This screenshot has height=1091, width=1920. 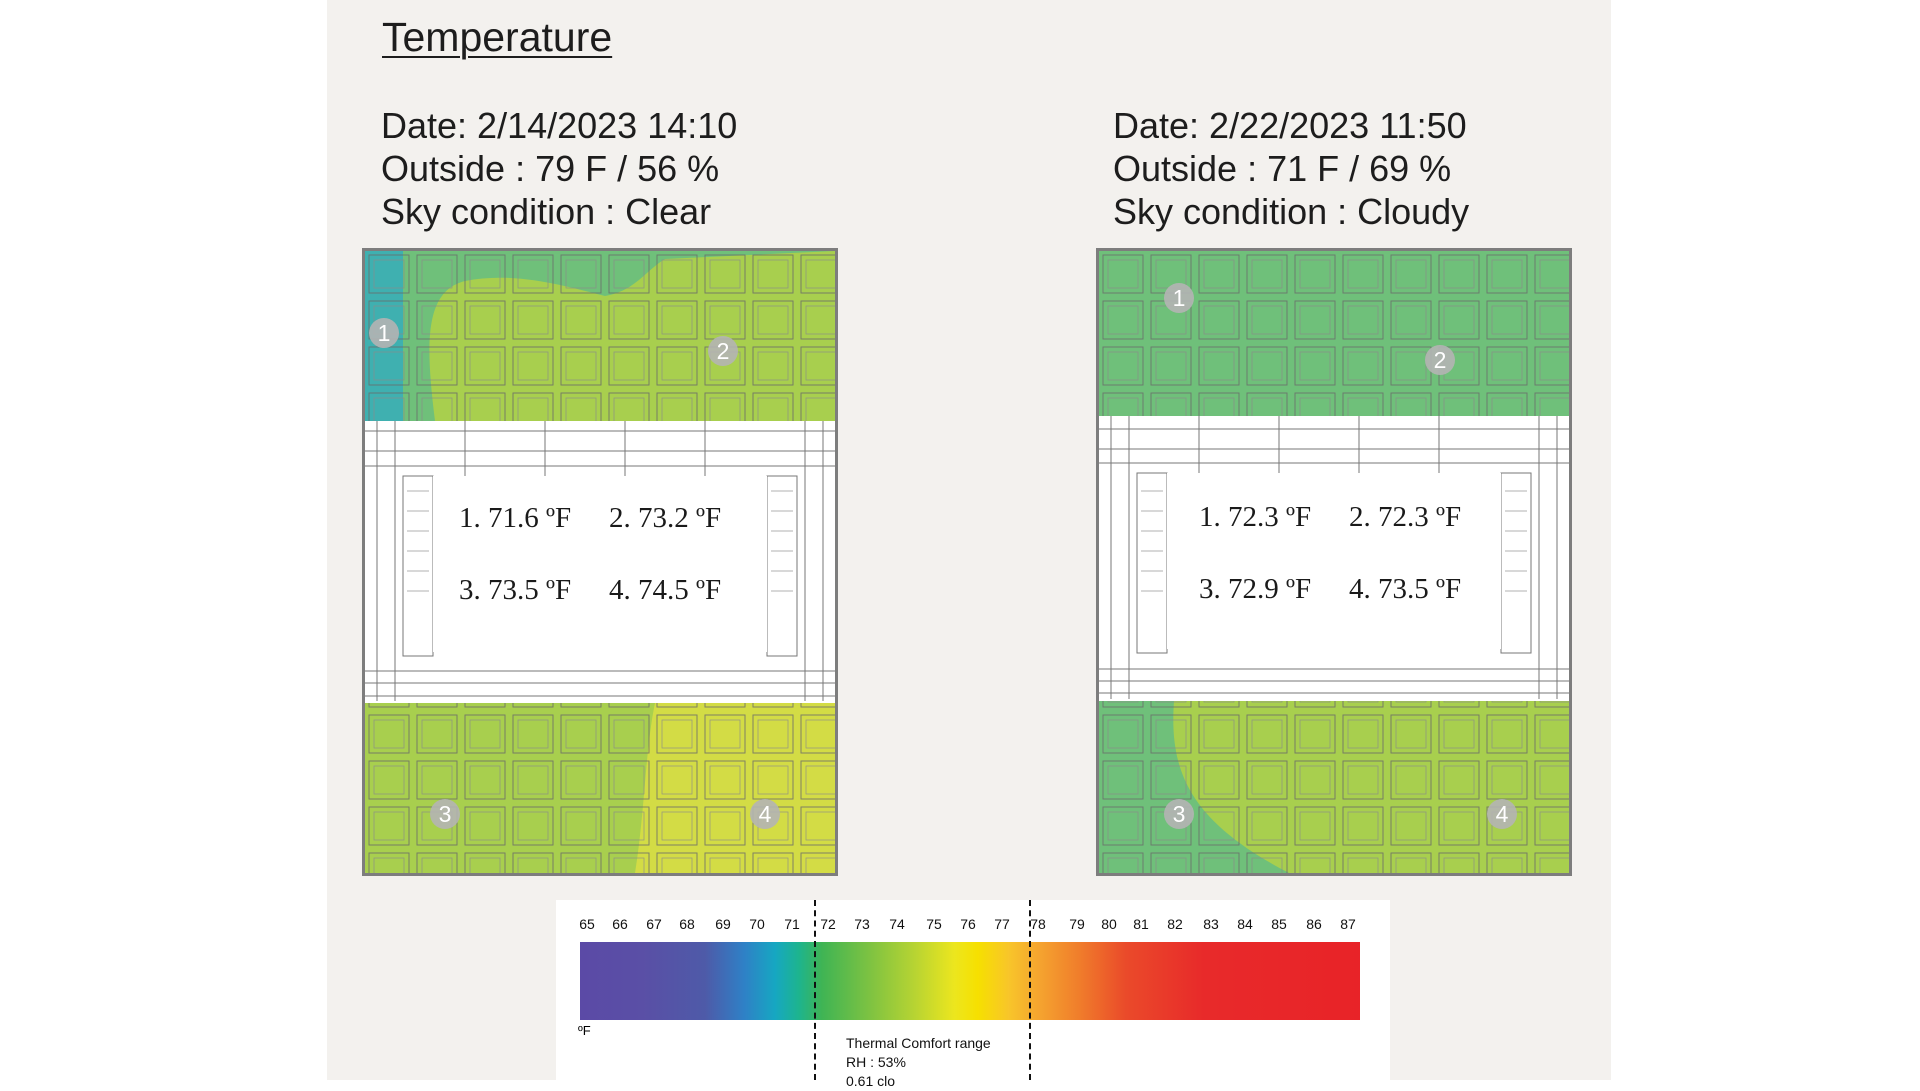 What do you see at coordinates (897, 924) in the screenshot?
I see `legend-tick-74: 74` at bounding box center [897, 924].